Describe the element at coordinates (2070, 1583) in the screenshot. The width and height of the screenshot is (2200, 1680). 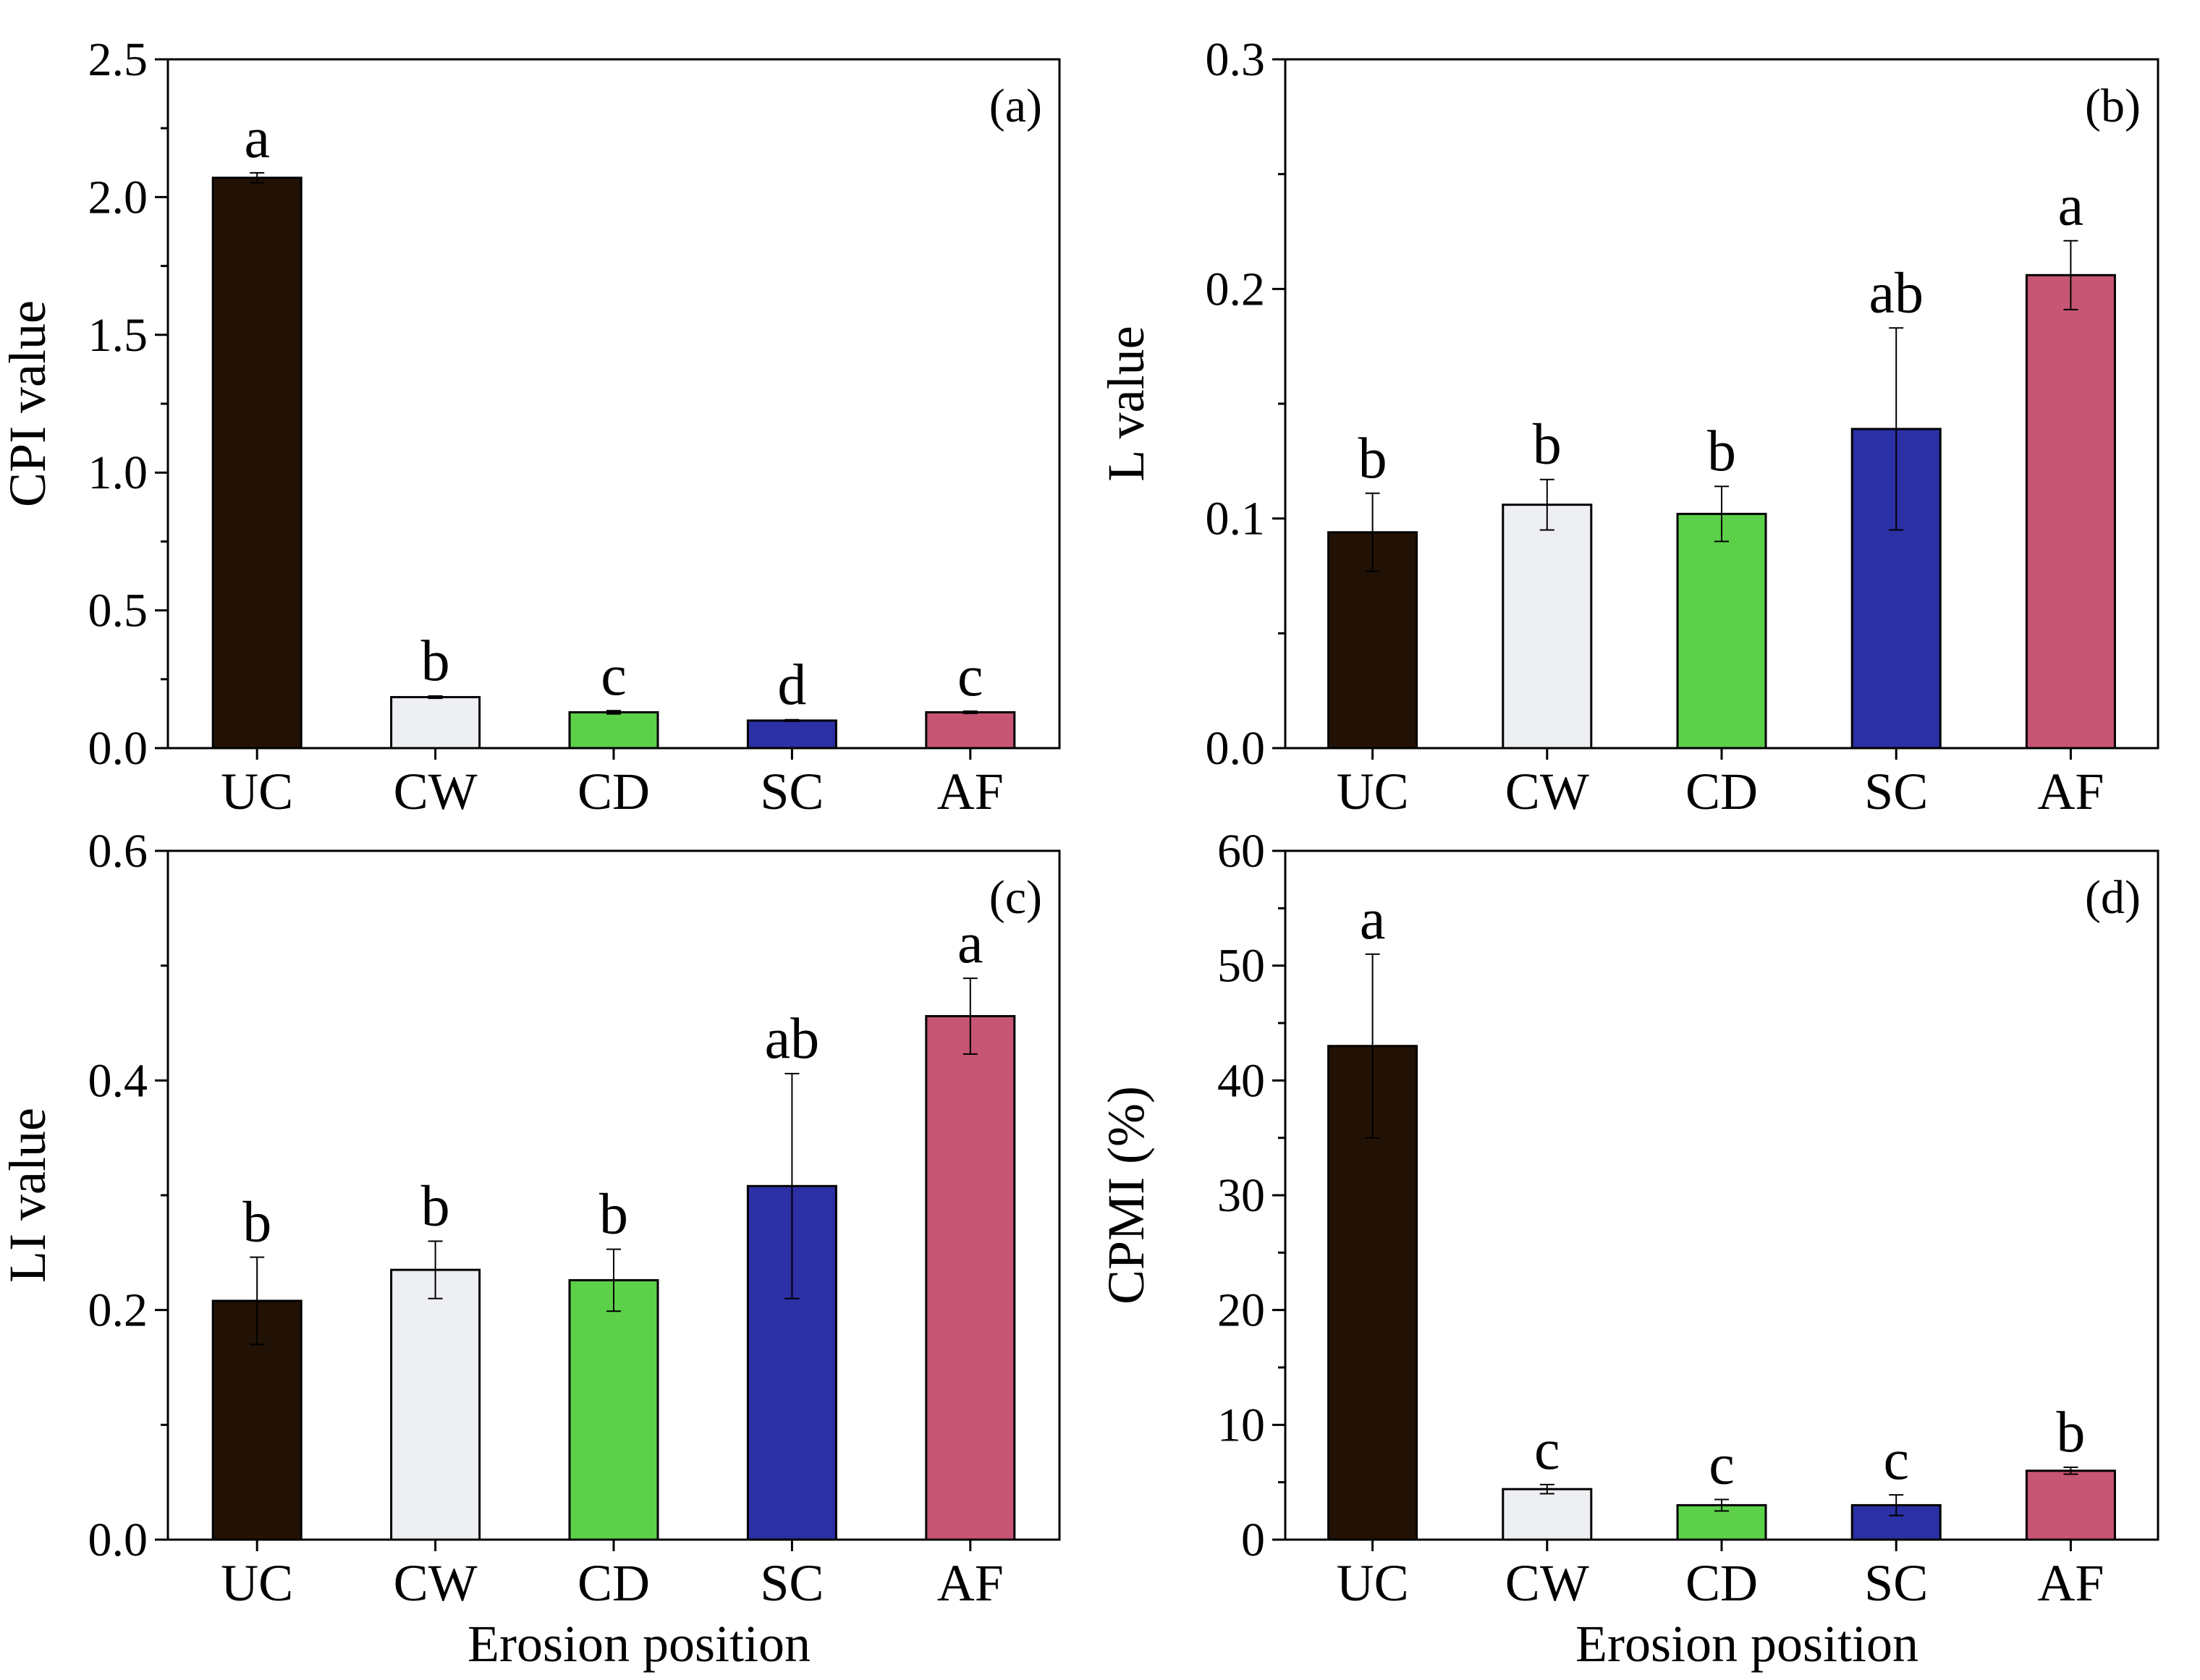
I see `panel-d-category-af: AF` at that location.